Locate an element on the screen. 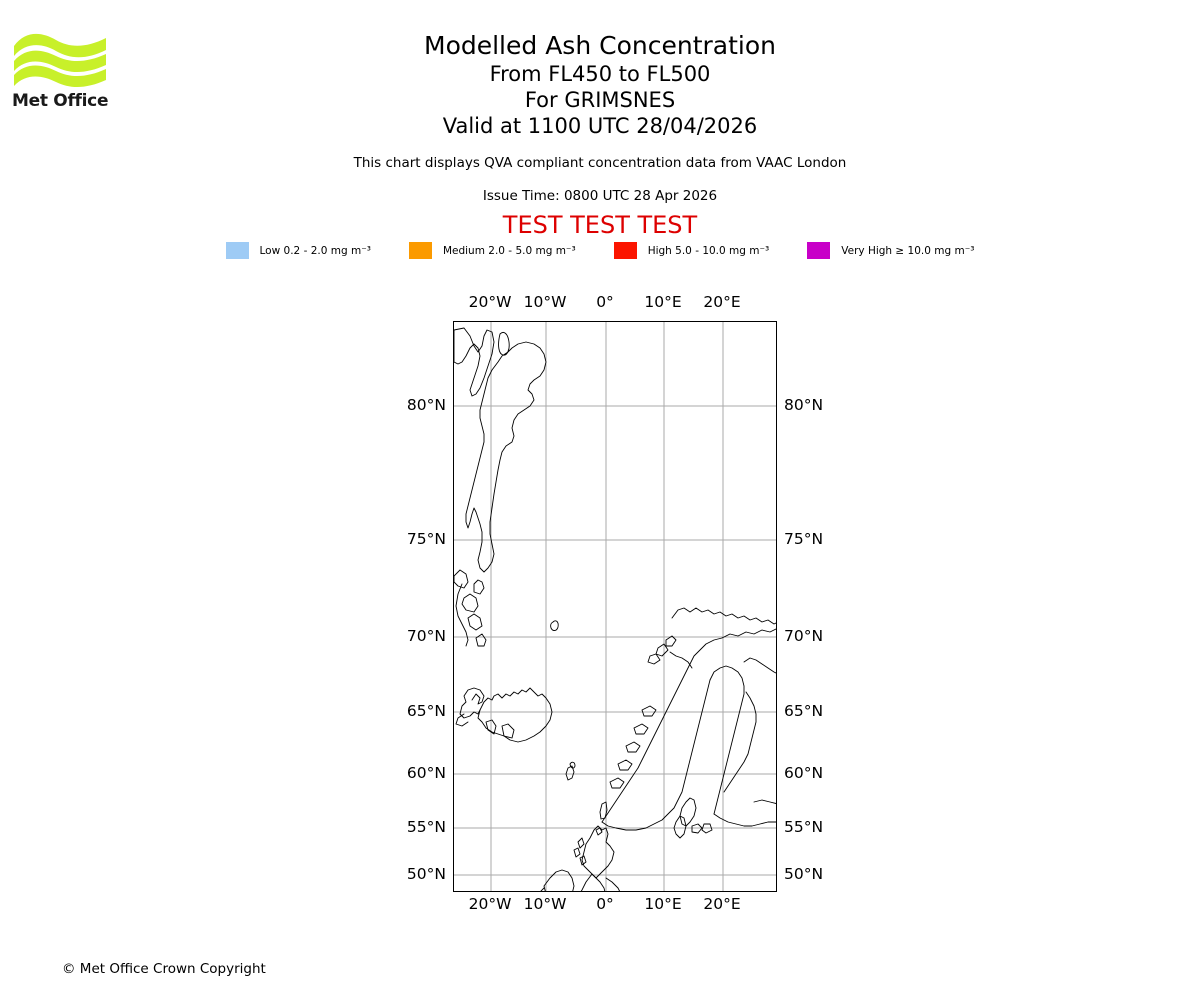 This screenshot has height=1000, width=1200. met-office-logo: Met Office is located at coordinates (62, 70).